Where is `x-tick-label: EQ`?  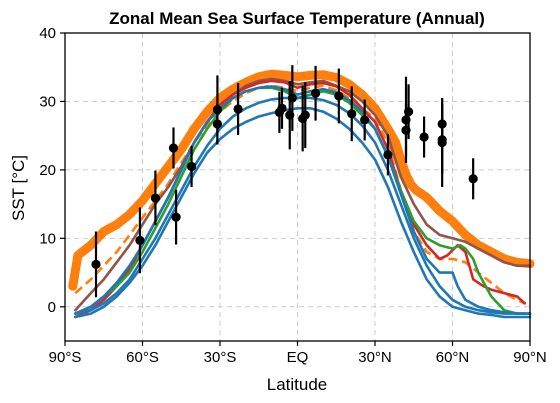 x-tick-label: EQ is located at coordinates (298, 357).